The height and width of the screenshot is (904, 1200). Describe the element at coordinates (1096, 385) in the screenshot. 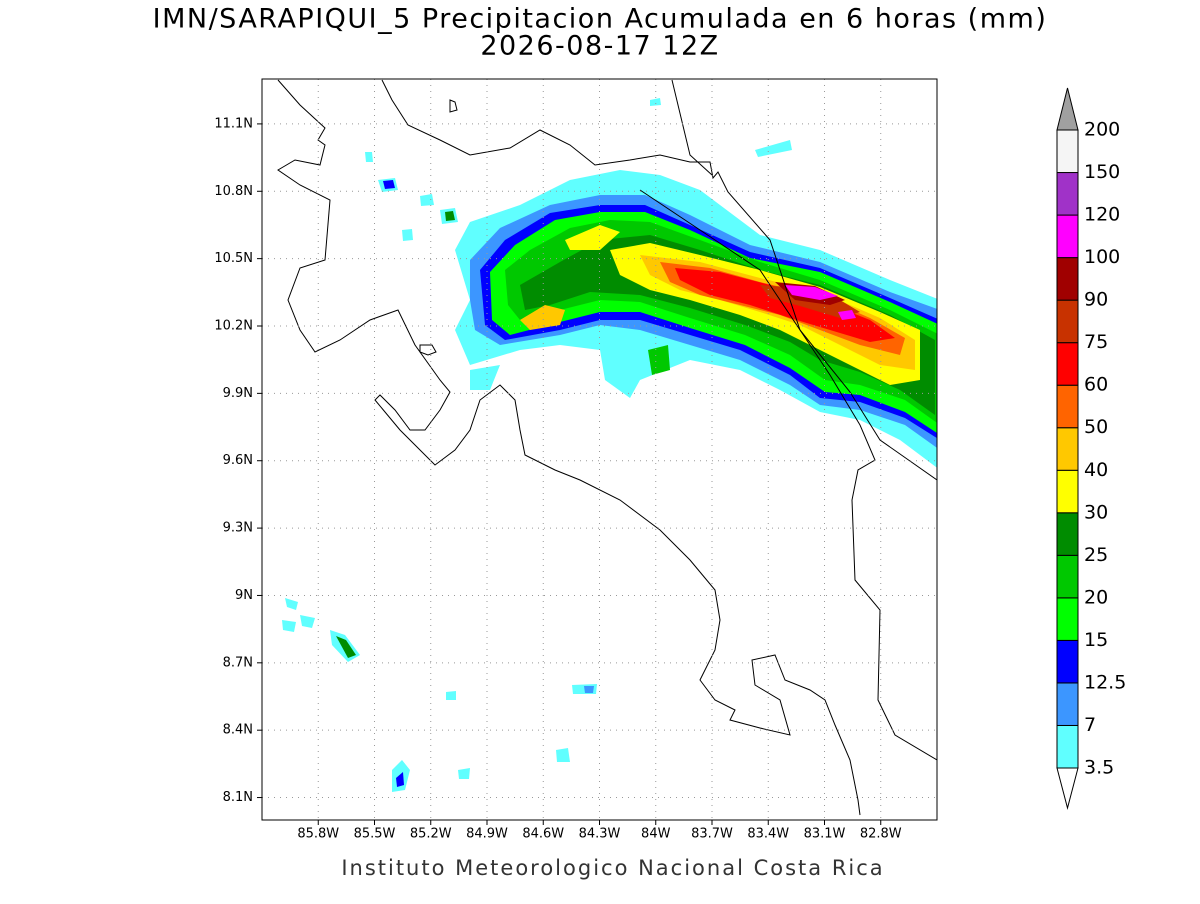

I see `colorbar-label: 60` at that location.